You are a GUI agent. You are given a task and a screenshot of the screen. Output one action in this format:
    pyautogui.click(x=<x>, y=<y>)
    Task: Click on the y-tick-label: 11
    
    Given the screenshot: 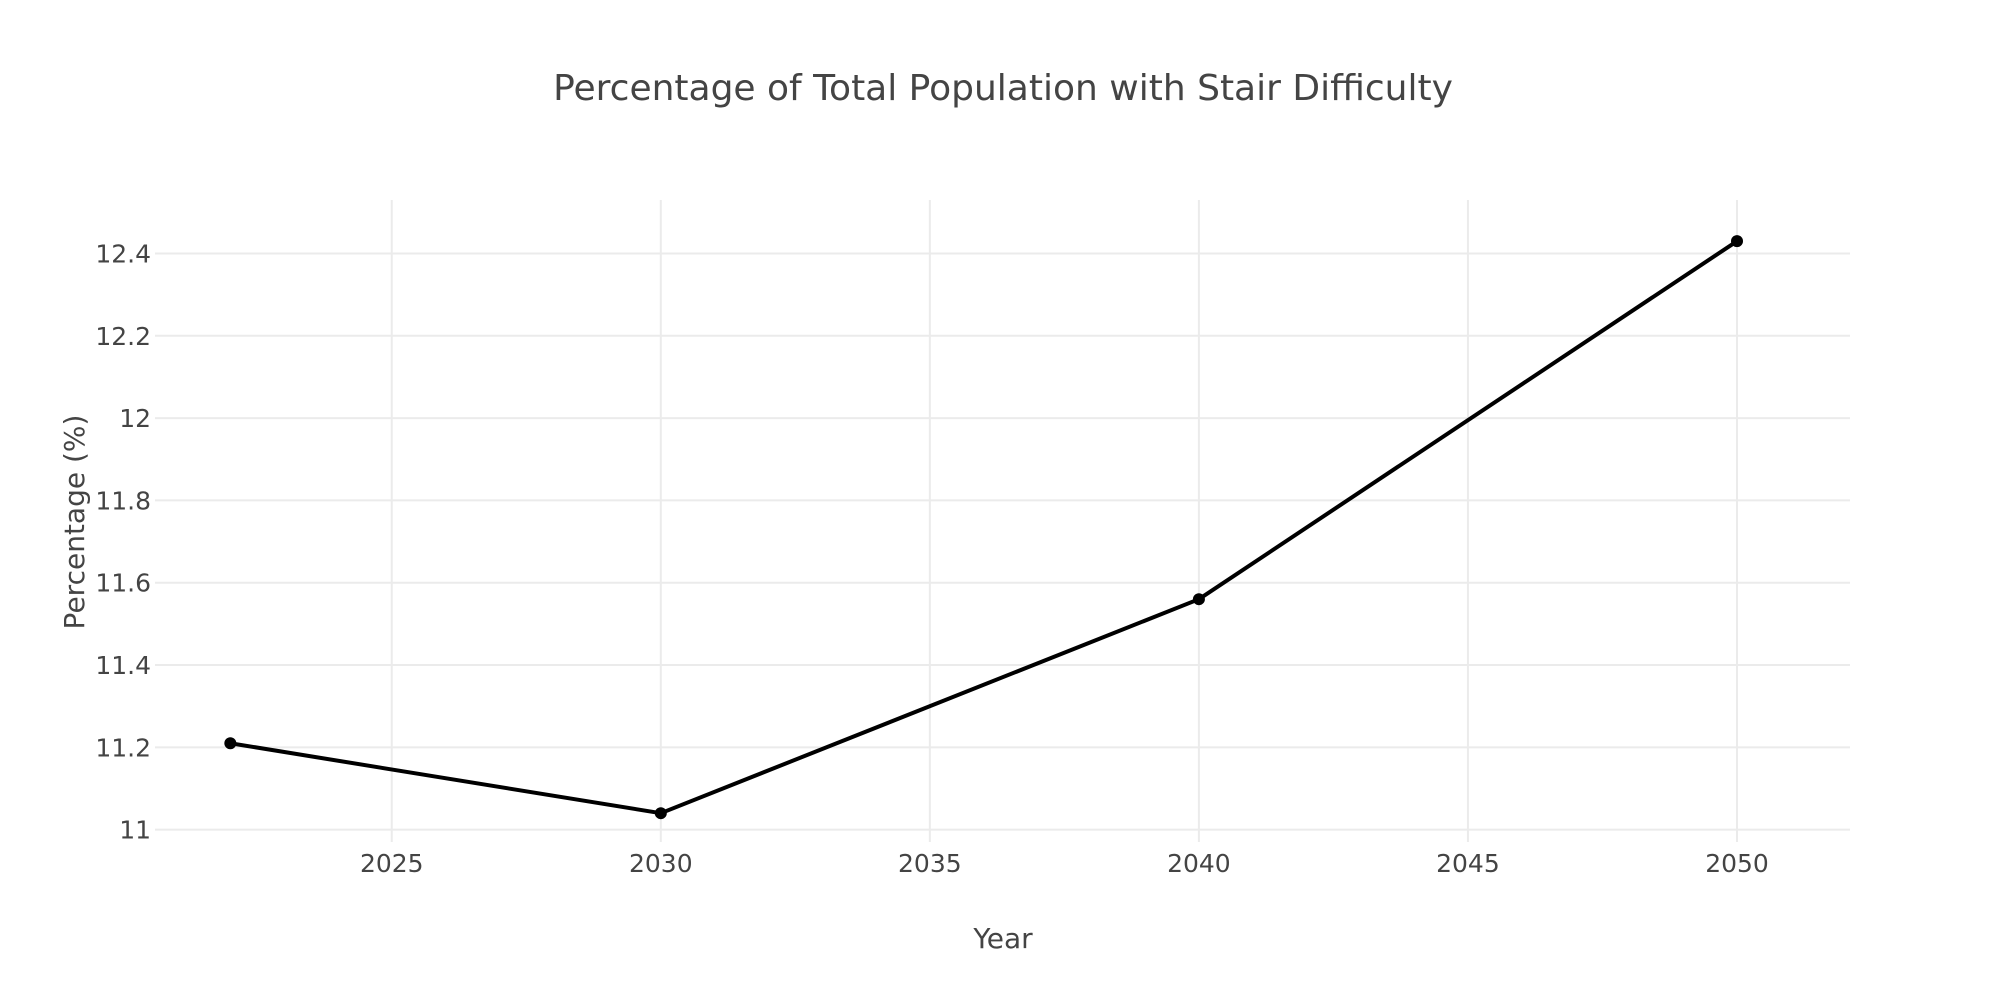 What is the action you would take?
    pyautogui.click(x=135, y=830)
    